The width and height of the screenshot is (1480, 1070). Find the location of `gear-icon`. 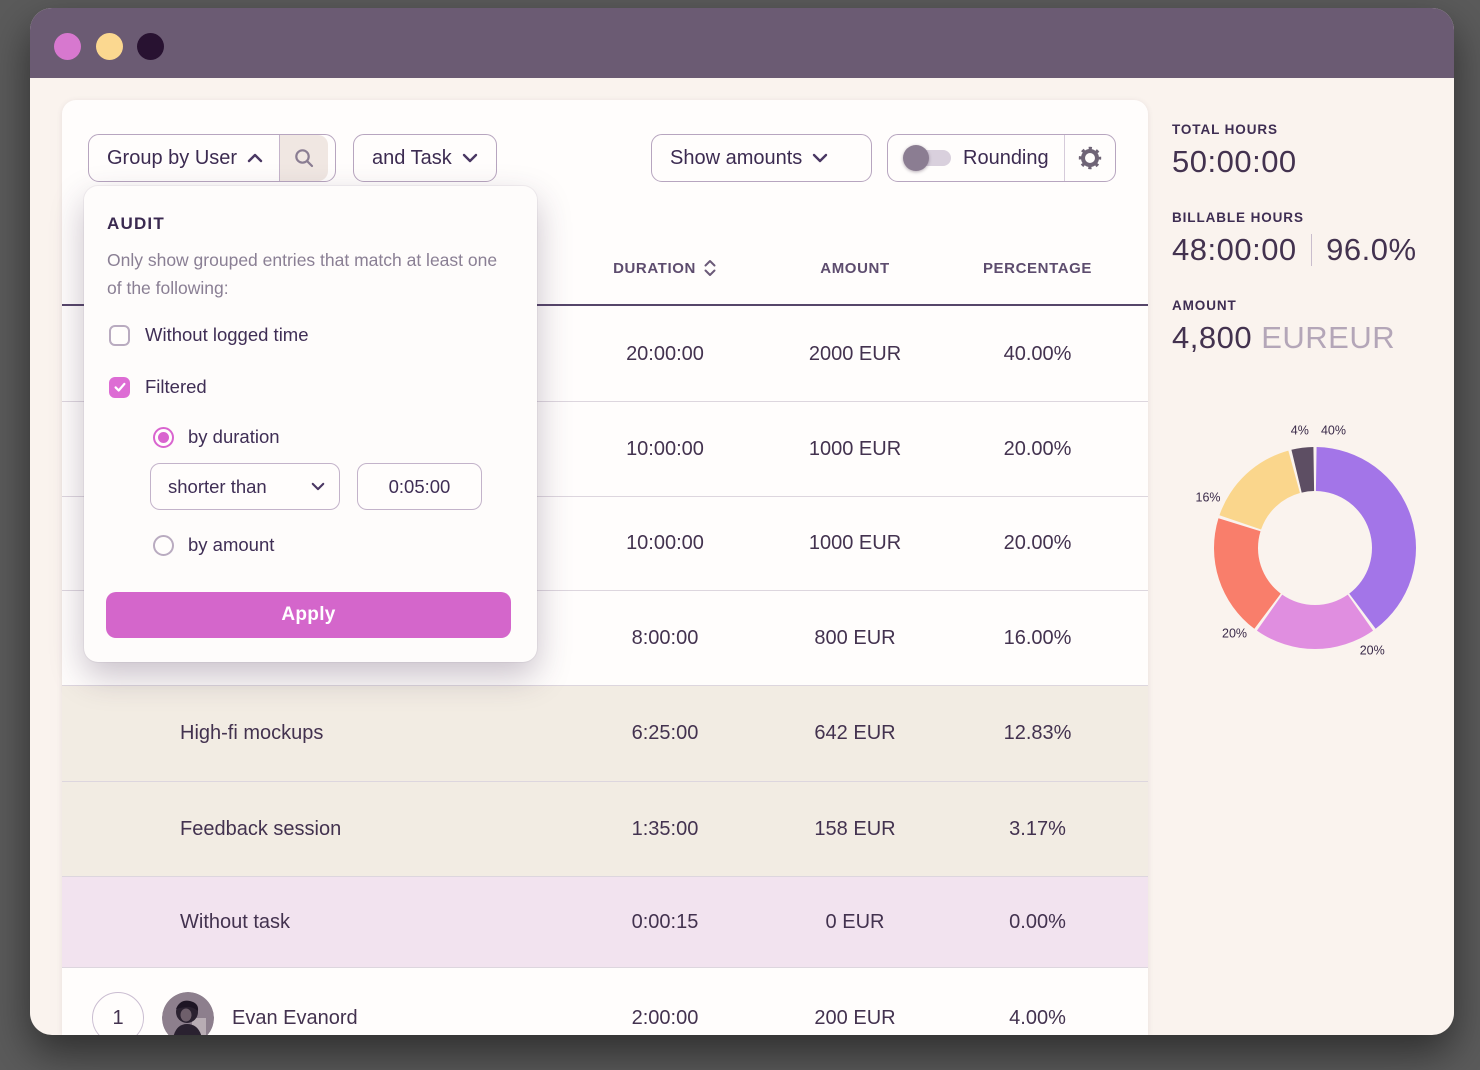

gear-icon is located at coordinates (1090, 158).